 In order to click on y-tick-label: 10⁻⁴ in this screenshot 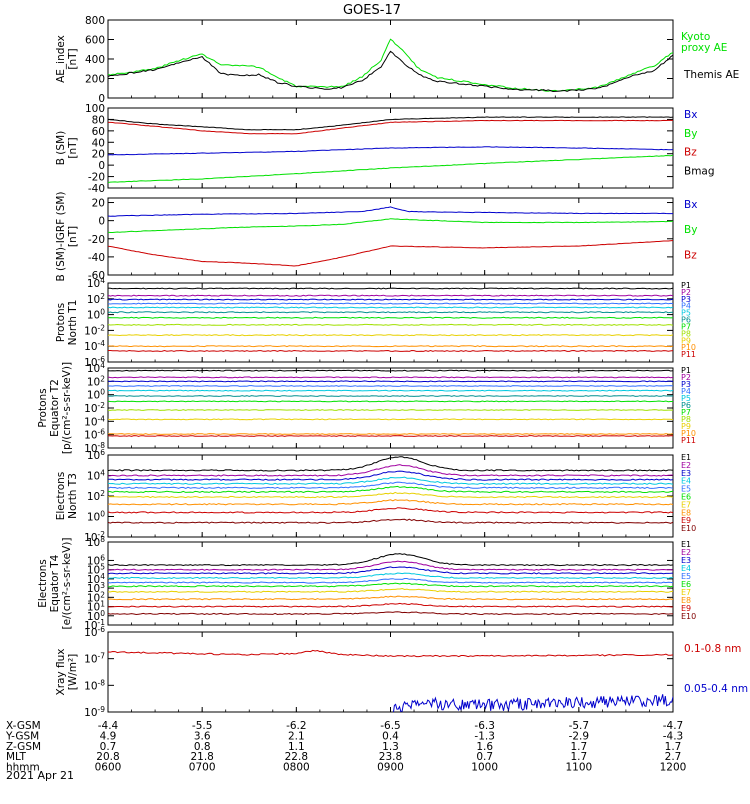, I will do `click(94, 421)`.